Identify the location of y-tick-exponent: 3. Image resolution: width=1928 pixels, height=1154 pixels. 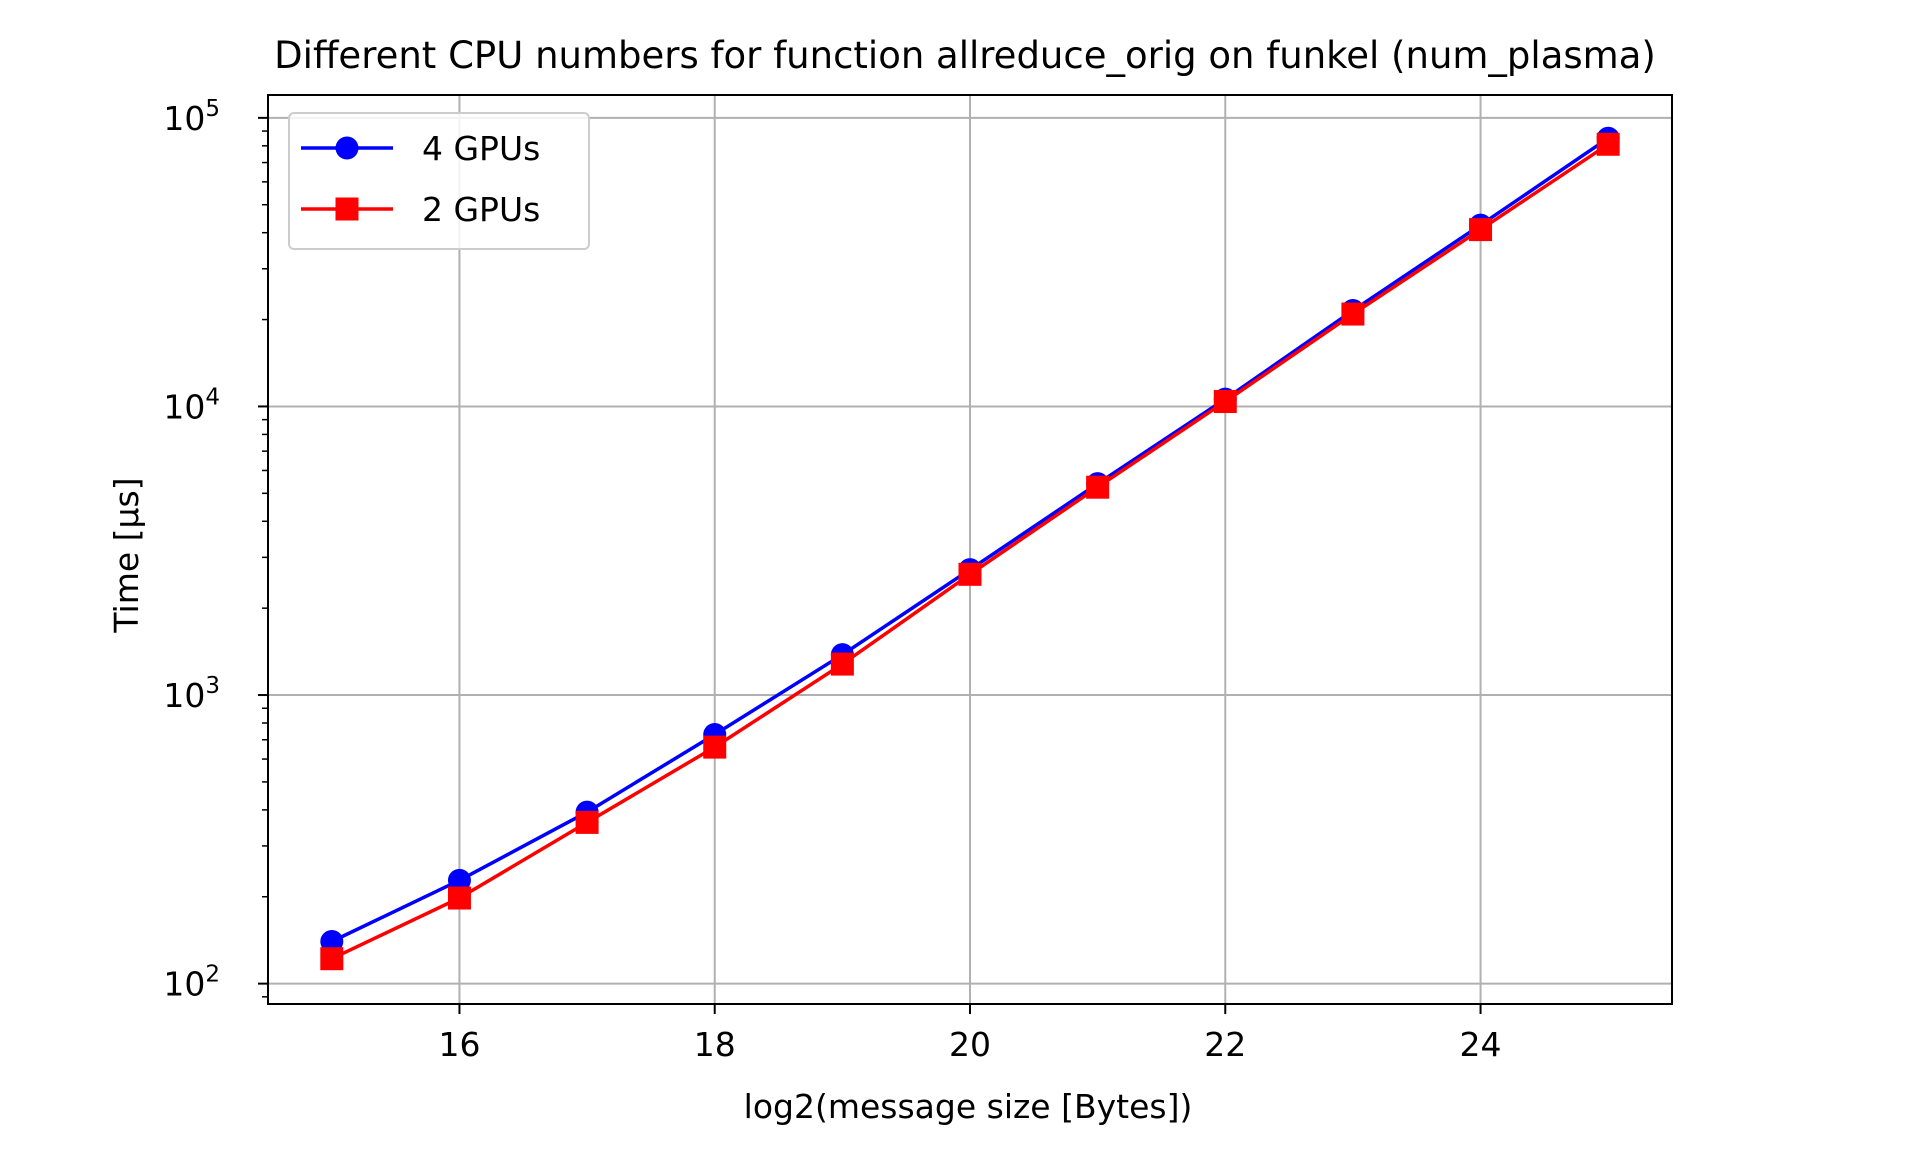
(212, 686).